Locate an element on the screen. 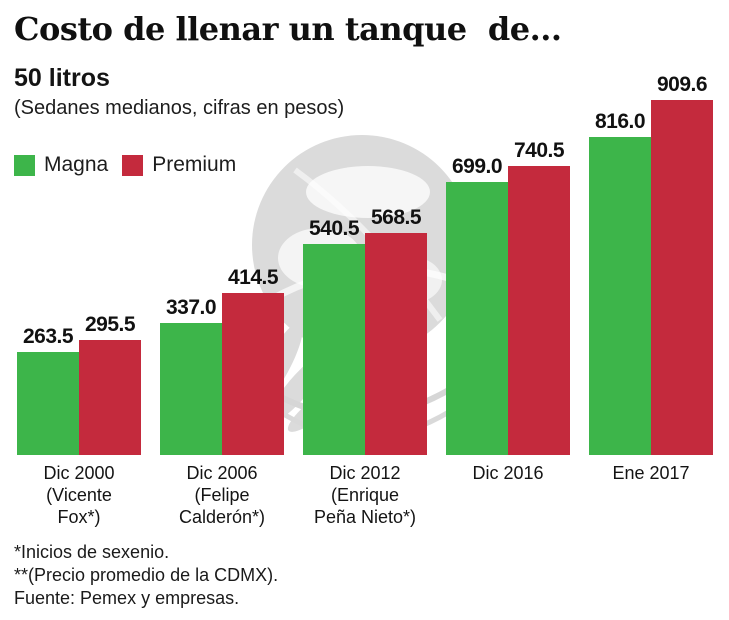 This screenshot has width=729, height=620. units-note: (Sedanes medianos, cifras en pesos) is located at coordinates (179, 108).